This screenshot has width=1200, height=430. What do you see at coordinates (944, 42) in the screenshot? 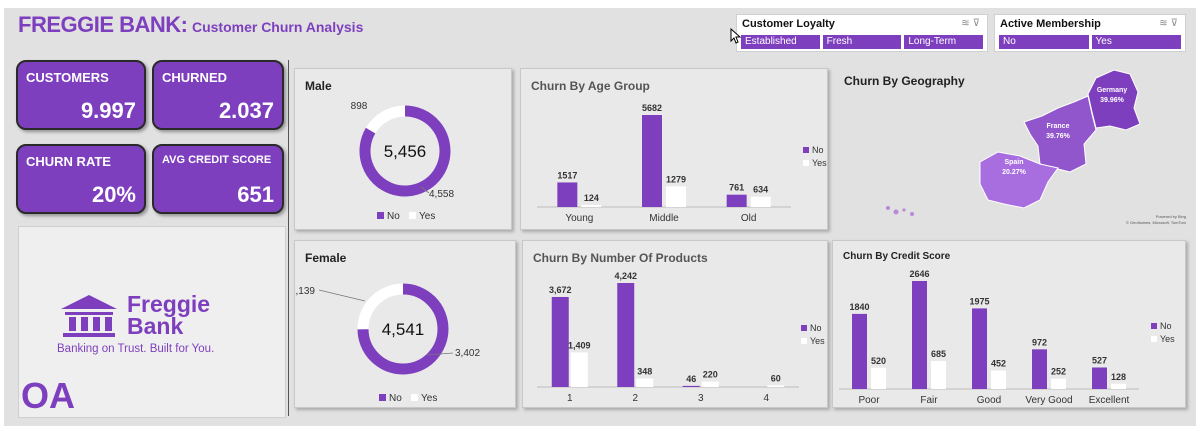
I see `slicer-option-long-term: Long-Term` at bounding box center [944, 42].